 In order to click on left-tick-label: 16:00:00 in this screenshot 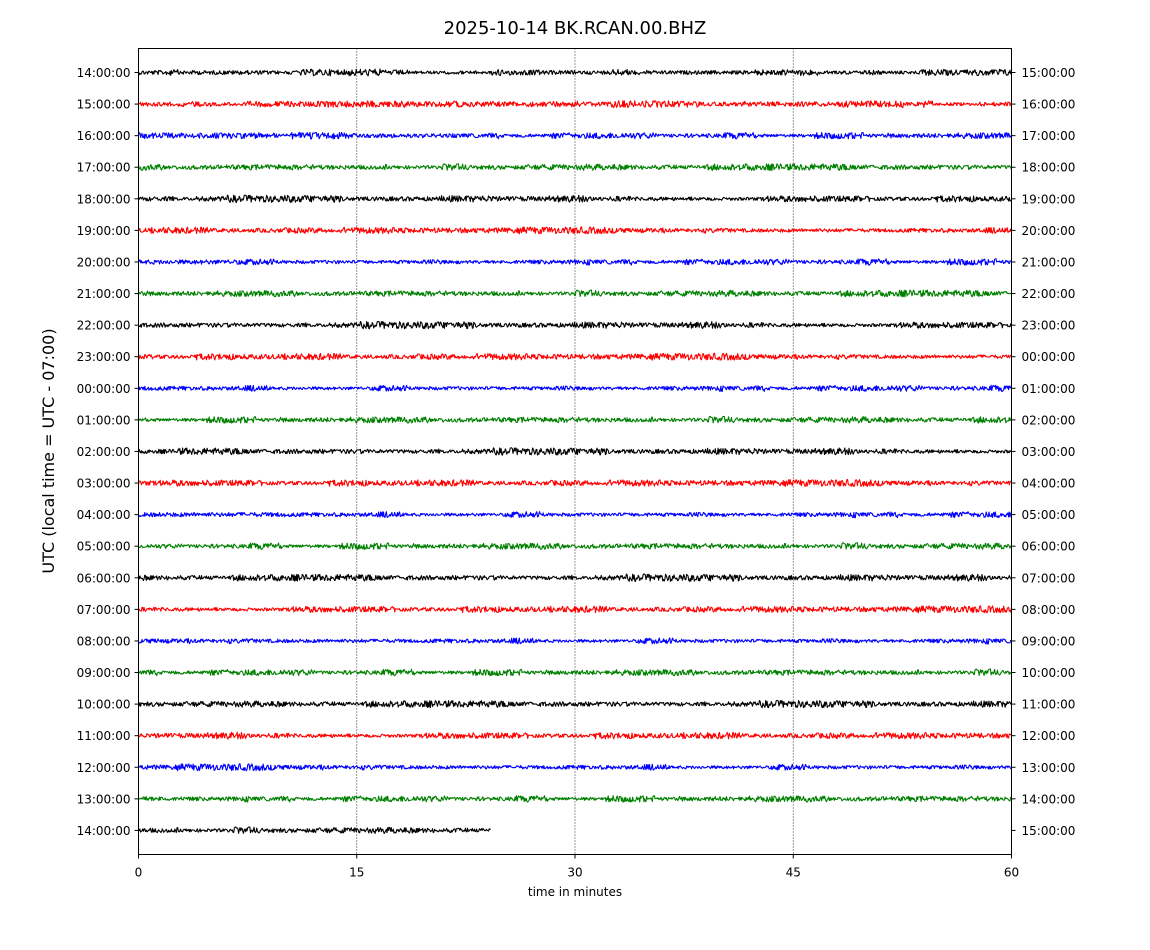, I will do `click(104, 136)`.